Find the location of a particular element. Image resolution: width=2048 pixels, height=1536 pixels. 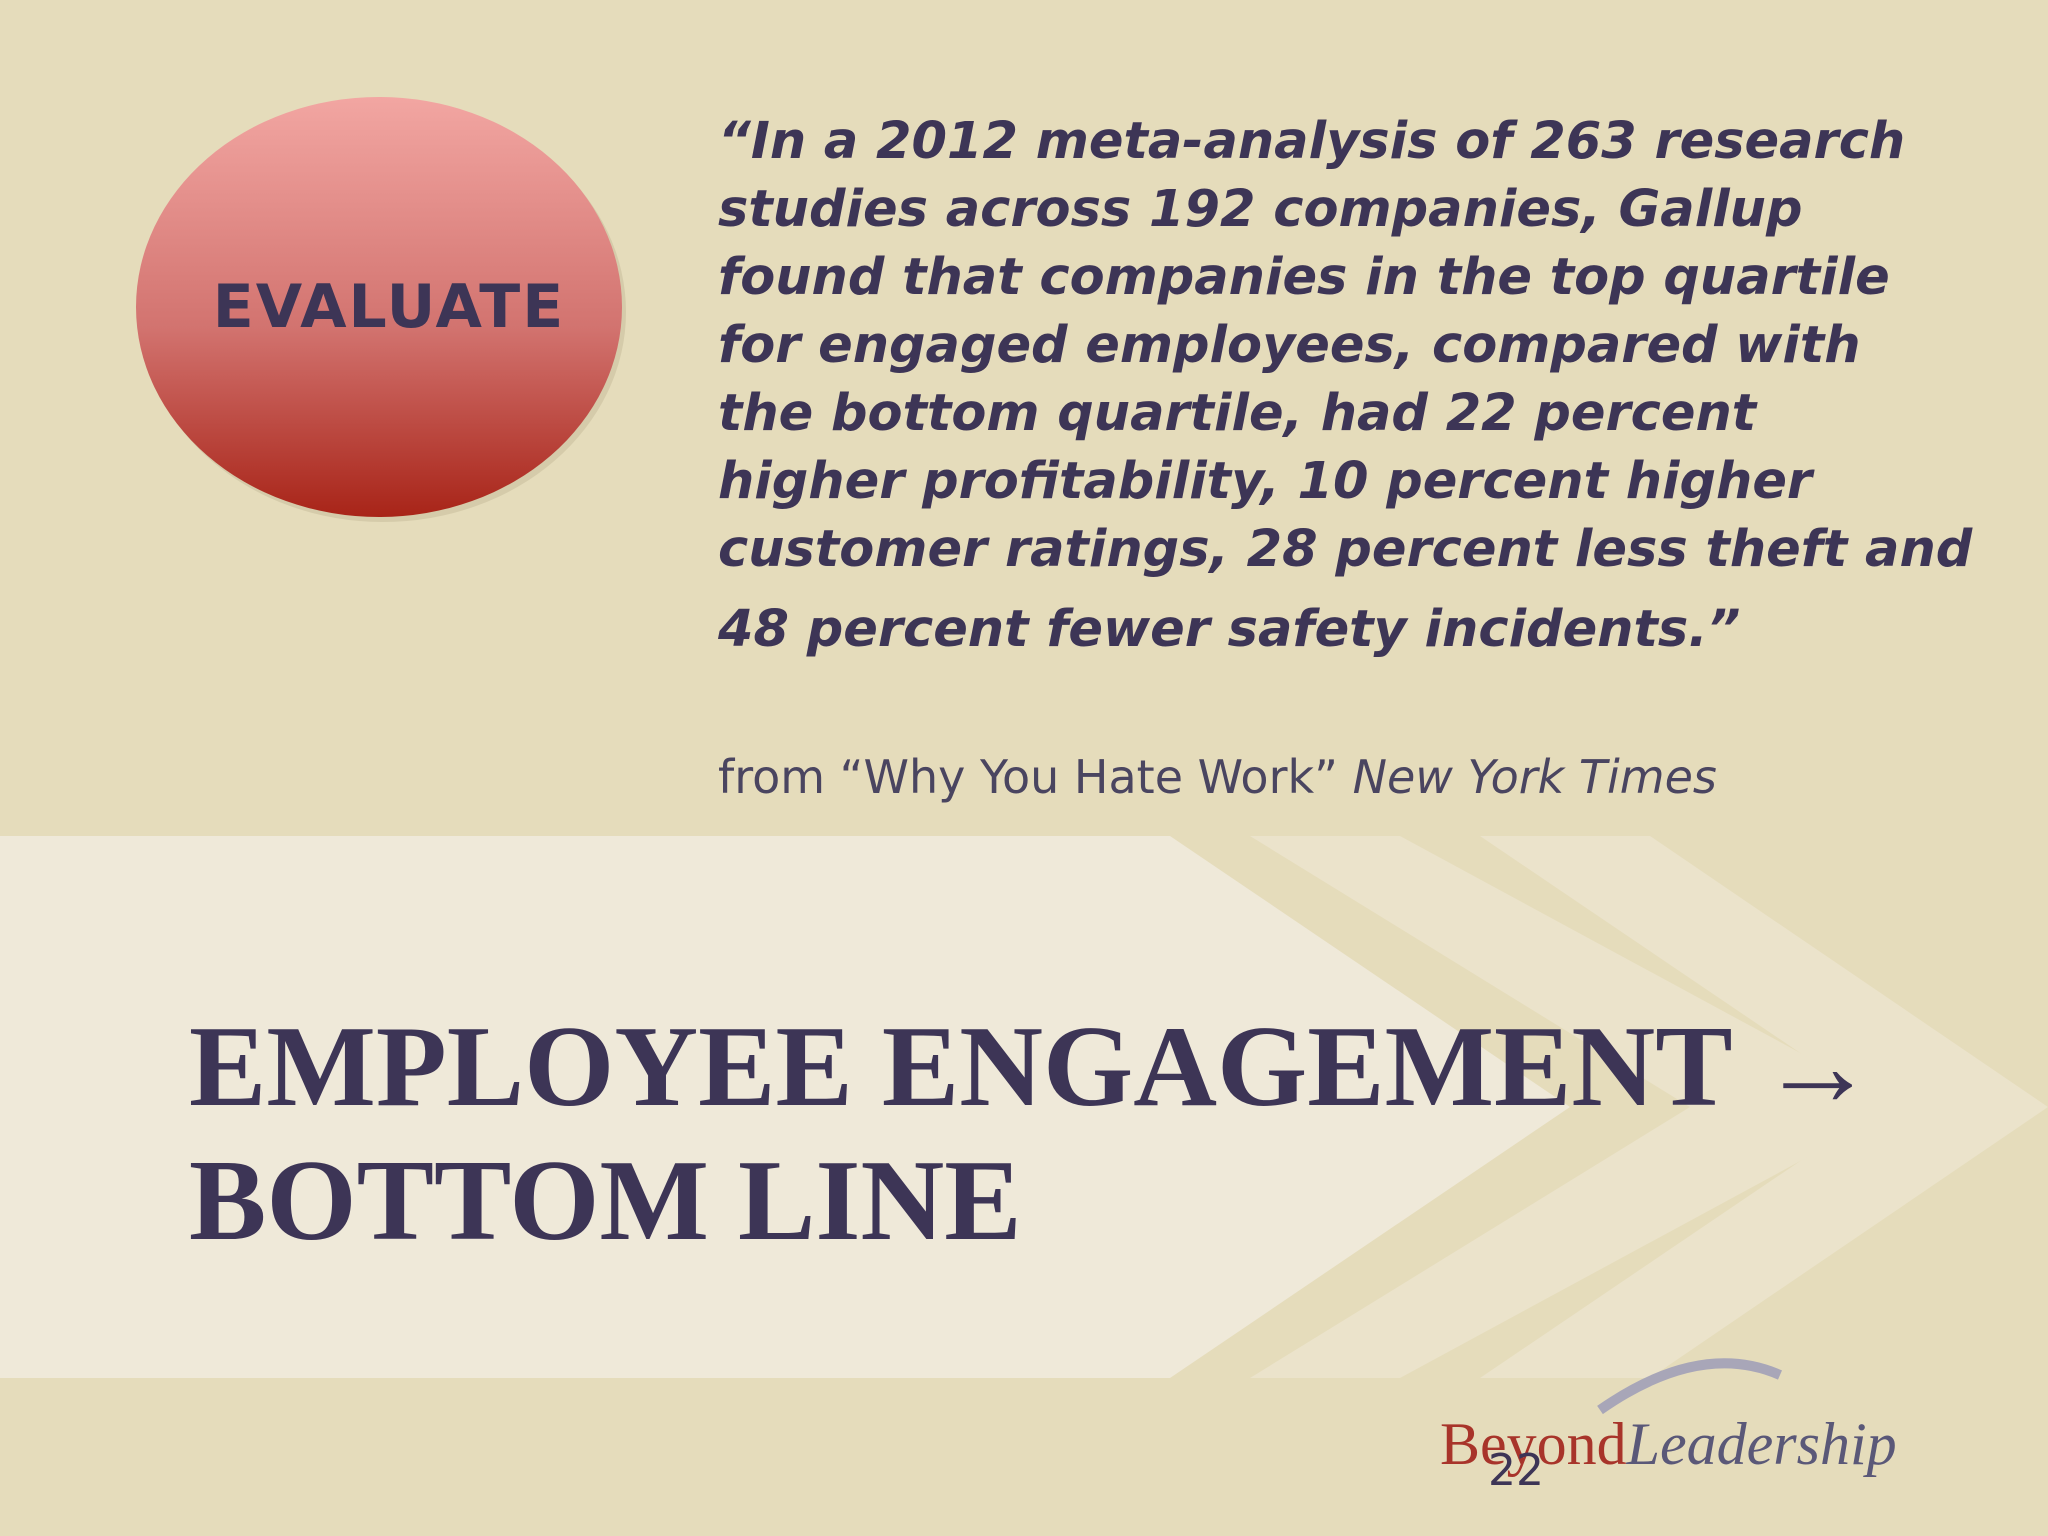

logo-swoosh is located at coordinates (1690, 1386).